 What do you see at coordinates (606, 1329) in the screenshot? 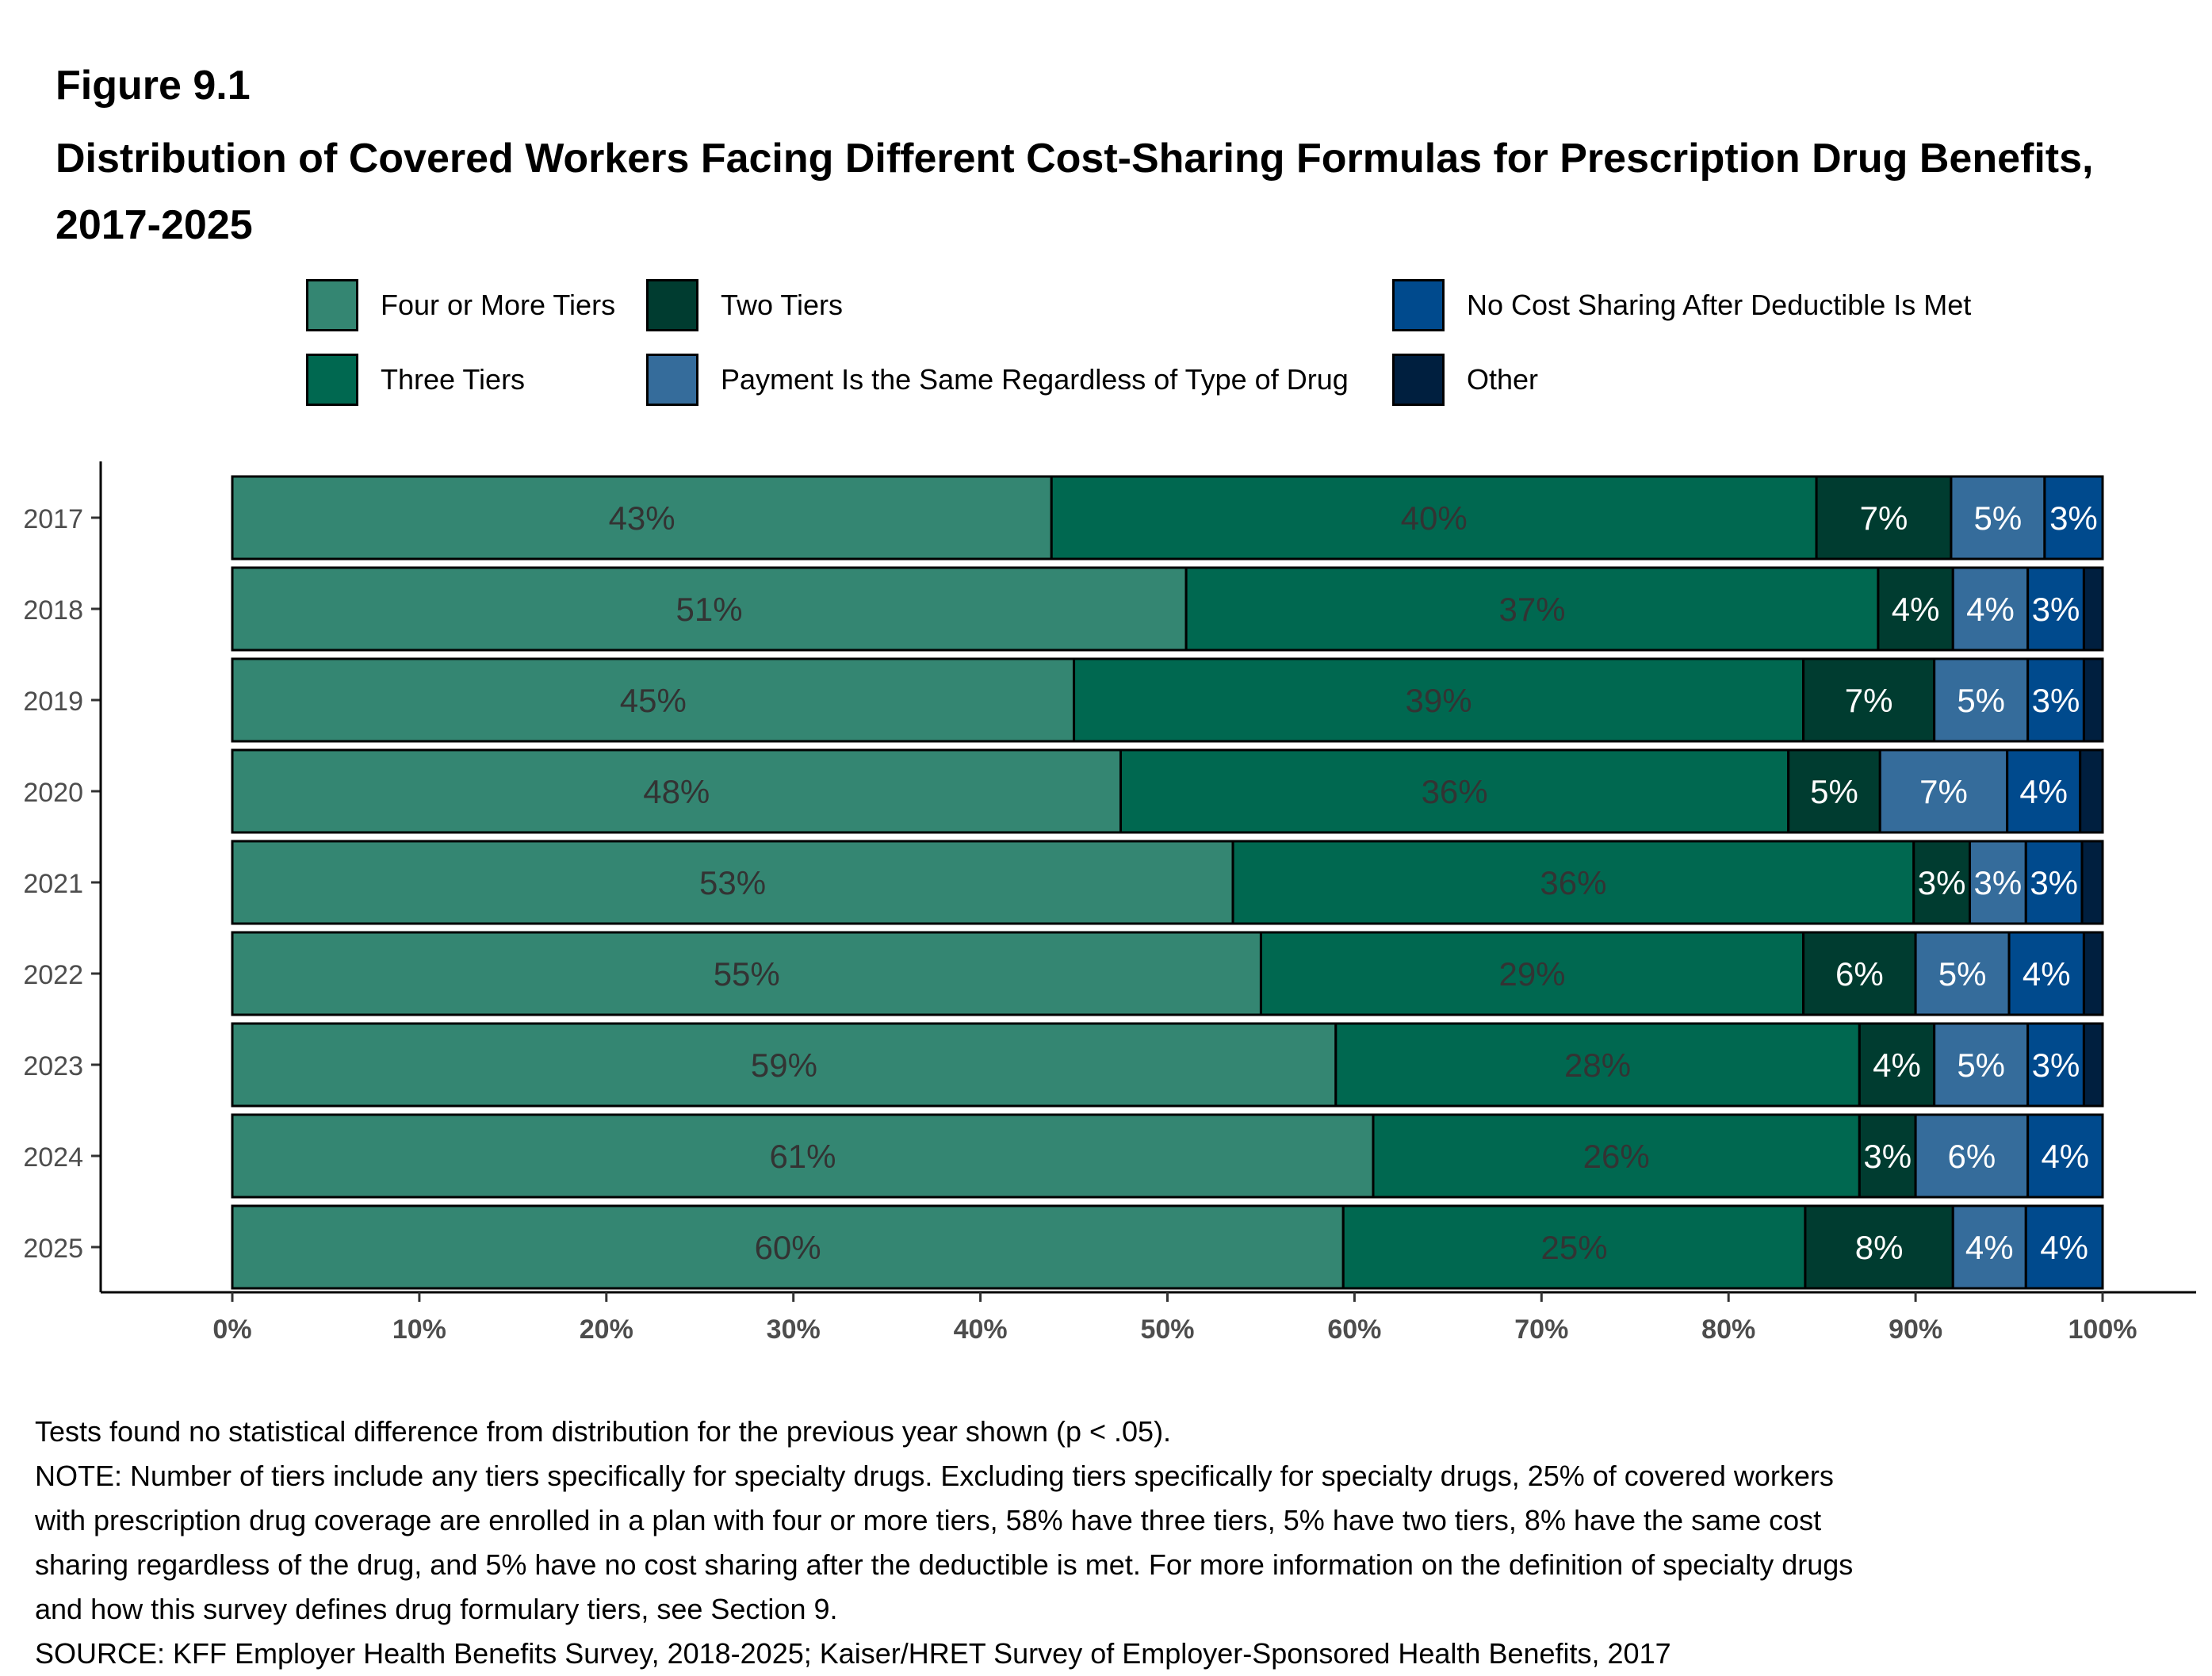
I see `x-tick-label: 20%` at bounding box center [606, 1329].